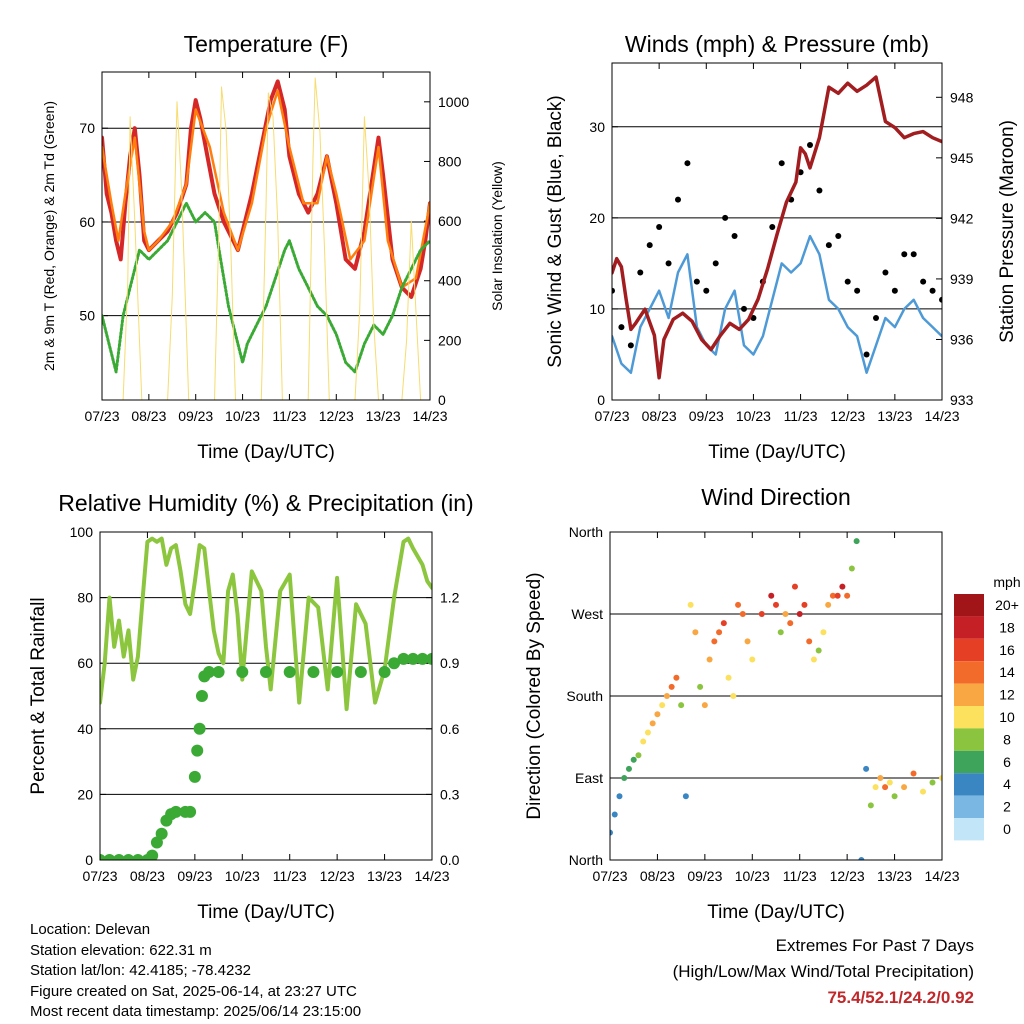 The image size is (1024, 1024). Describe the element at coordinates (611, 416) in the screenshot. I see `x-tick-label: 07/23` at that location.